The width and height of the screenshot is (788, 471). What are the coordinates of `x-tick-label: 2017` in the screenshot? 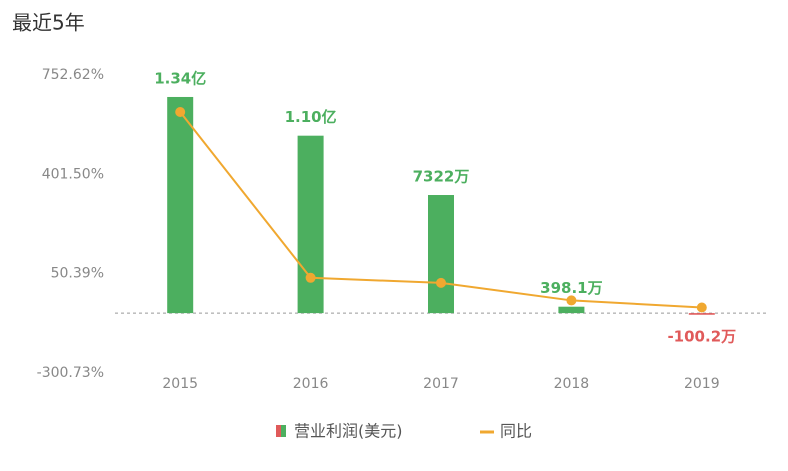 It's located at (441, 384).